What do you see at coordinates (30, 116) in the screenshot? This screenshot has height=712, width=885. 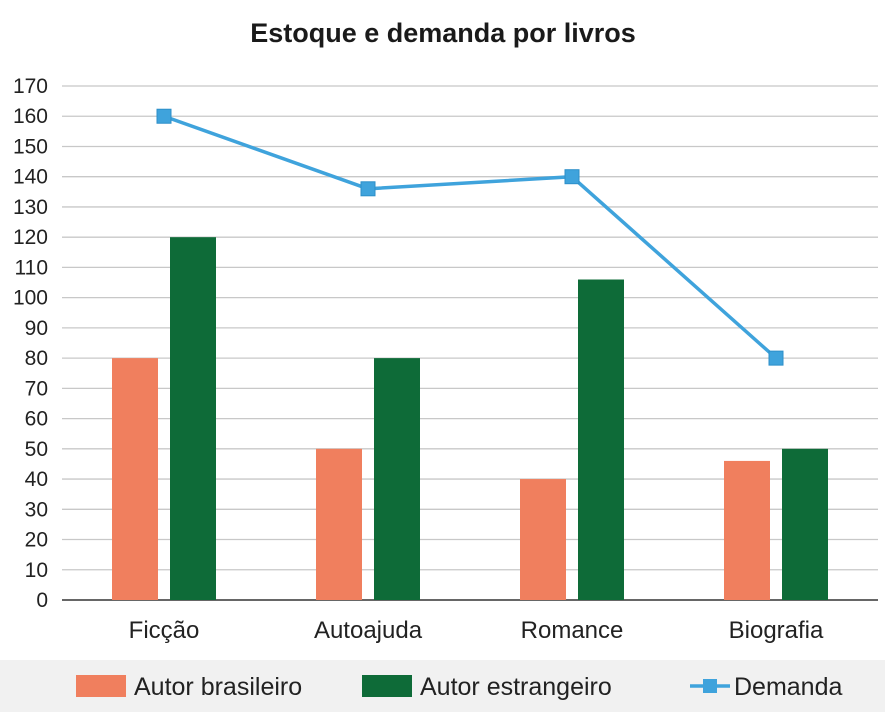 I see `y-tick-label: 160` at bounding box center [30, 116].